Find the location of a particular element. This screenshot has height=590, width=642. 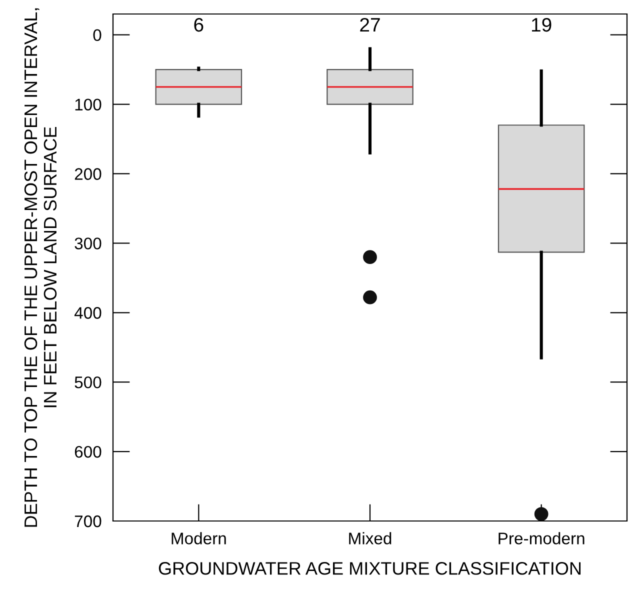

x-tick-label: Modern is located at coordinates (199, 538).